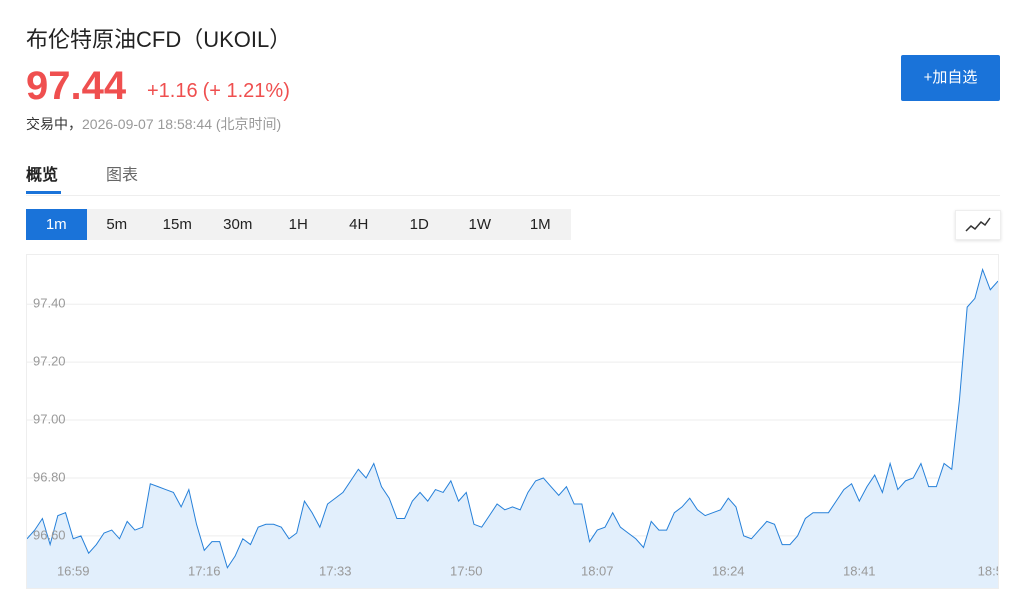  I want to click on tab-indicator, so click(43, 192).